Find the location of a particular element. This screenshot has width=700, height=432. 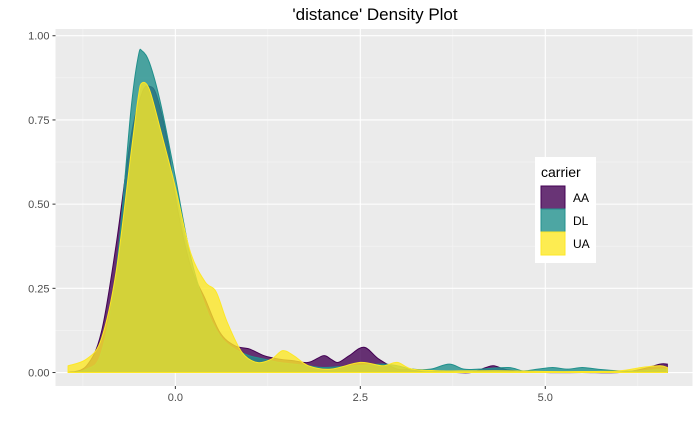

legend-title: carrier is located at coordinates (561, 172).